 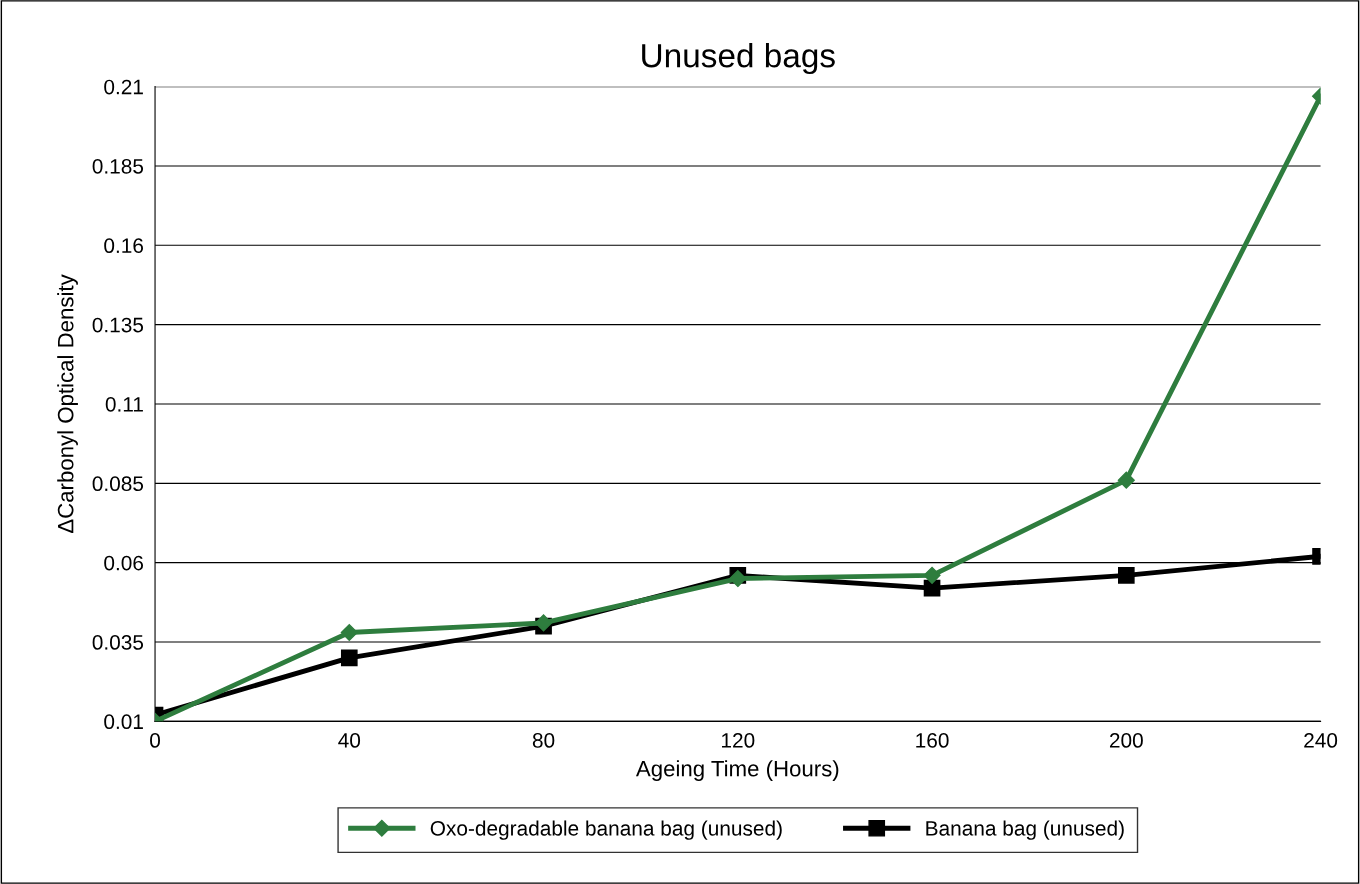 I want to click on legend-label: Oxo-degradable banana bag (unused), so click(x=606, y=830).